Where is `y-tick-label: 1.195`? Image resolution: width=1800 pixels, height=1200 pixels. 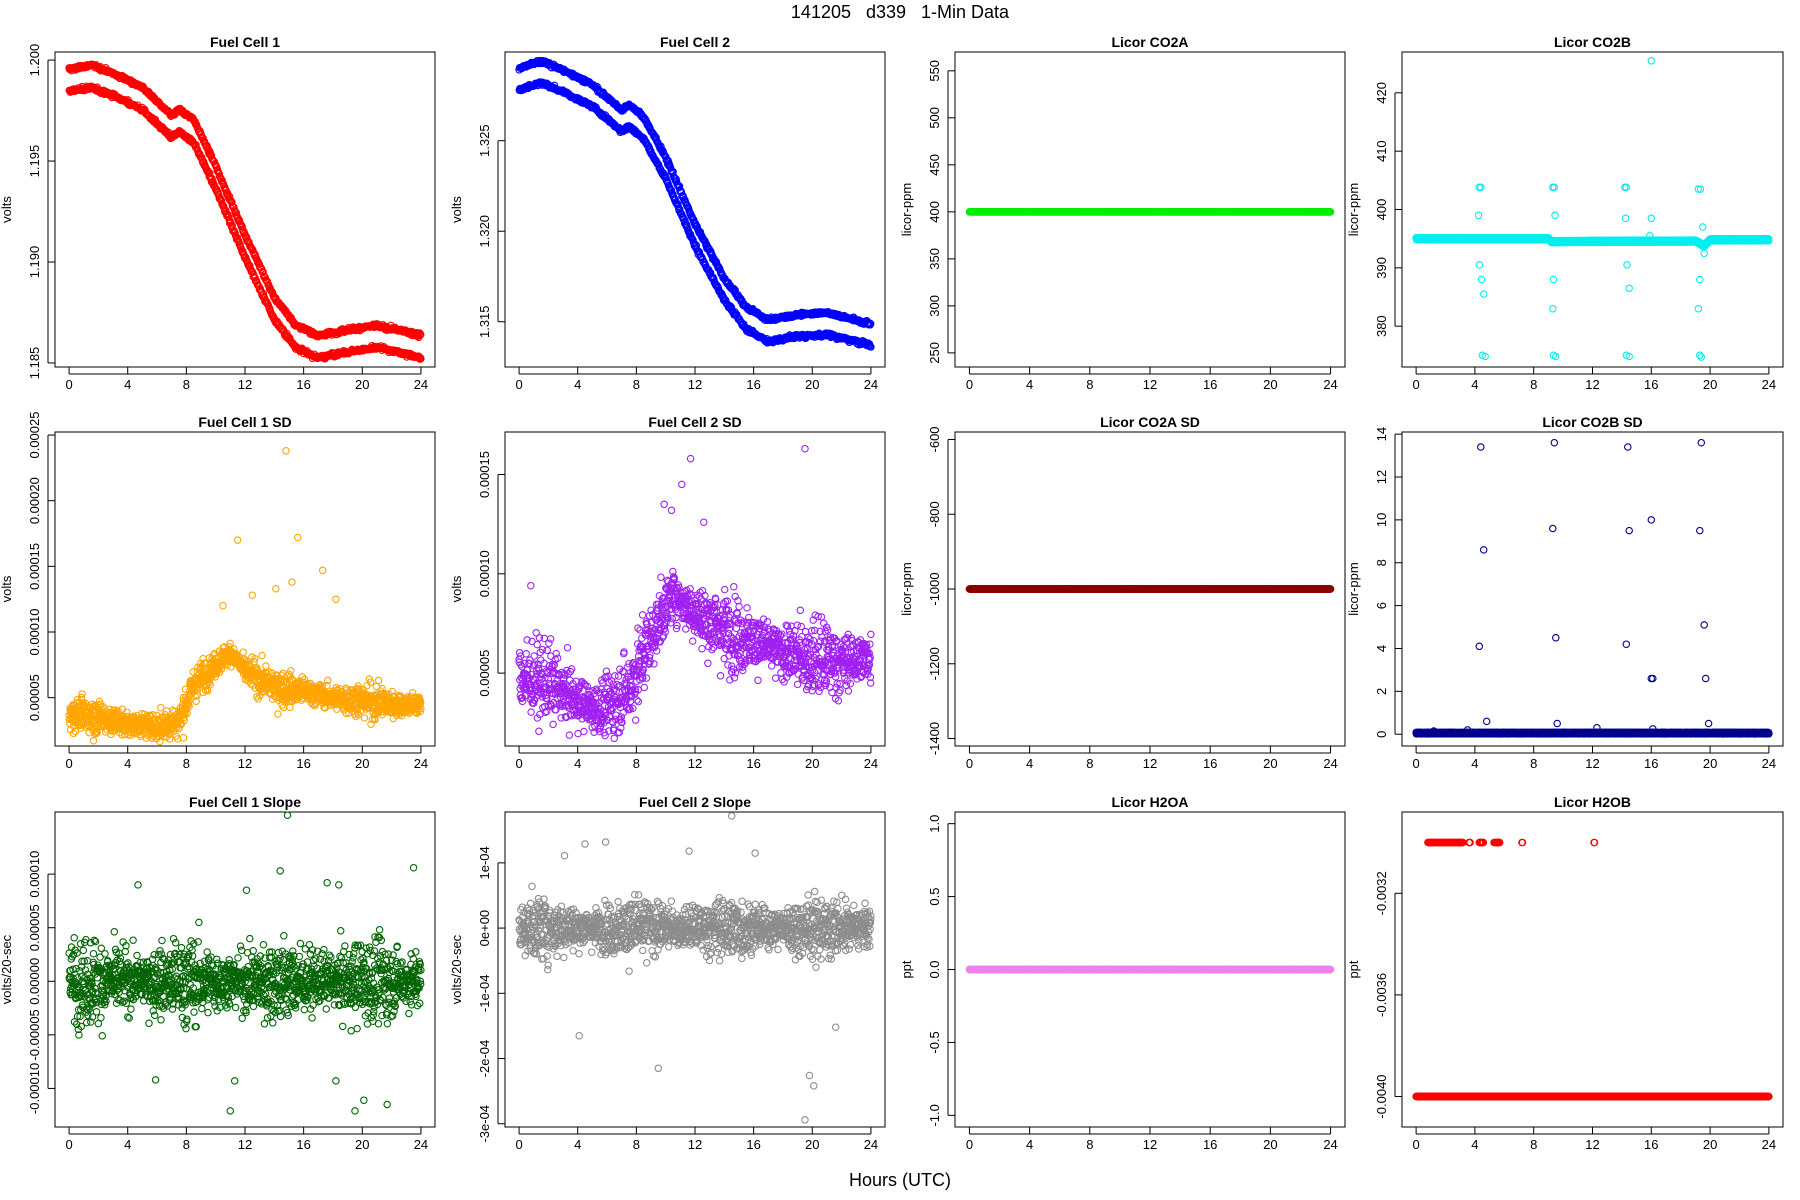 y-tick-label: 1.195 is located at coordinates (34, 161).